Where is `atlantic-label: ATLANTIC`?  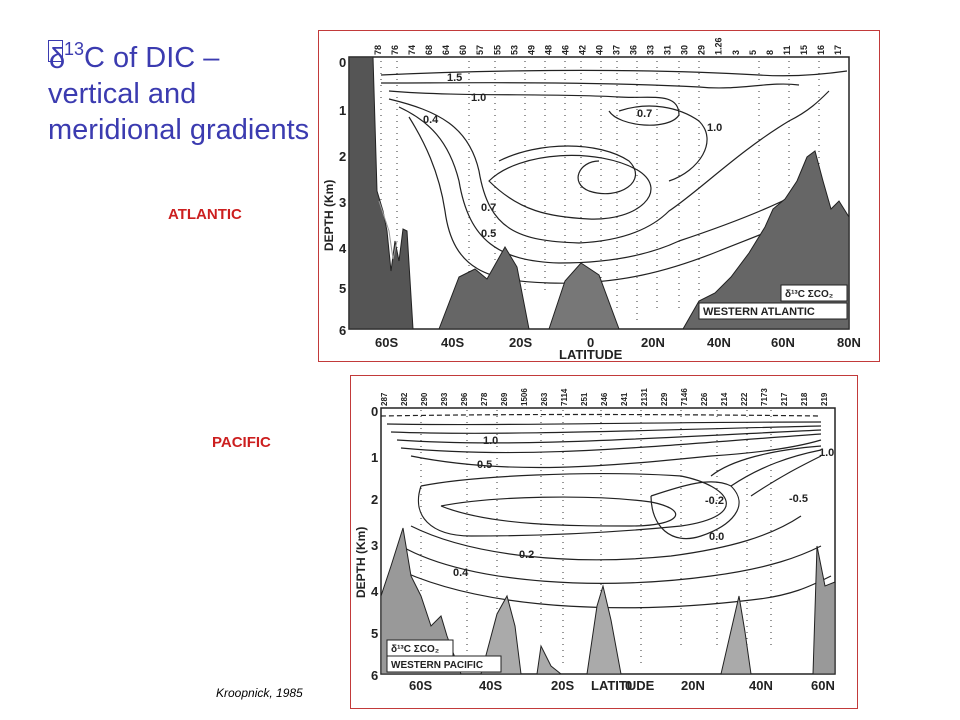
atlantic-label: ATLANTIC is located at coordinates (205, 214).